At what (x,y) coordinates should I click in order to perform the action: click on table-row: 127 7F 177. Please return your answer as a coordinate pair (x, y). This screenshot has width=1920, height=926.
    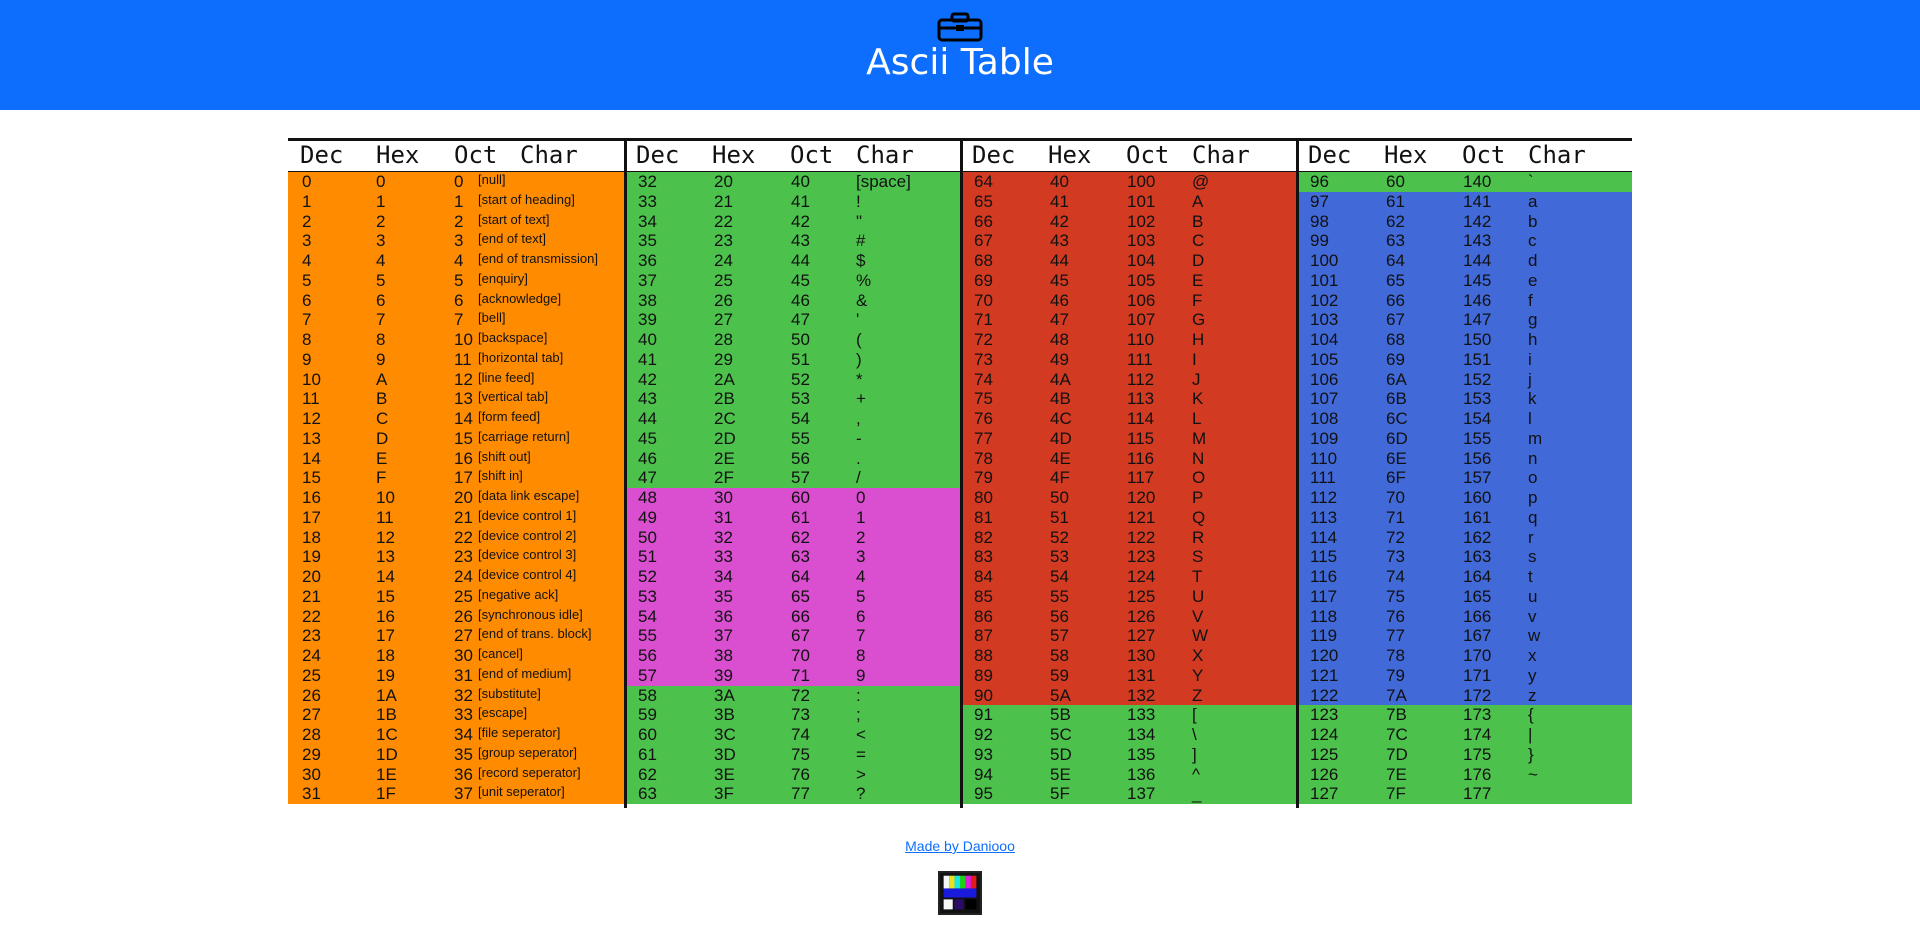
    Looking at the image, I should click on (1465, 794).